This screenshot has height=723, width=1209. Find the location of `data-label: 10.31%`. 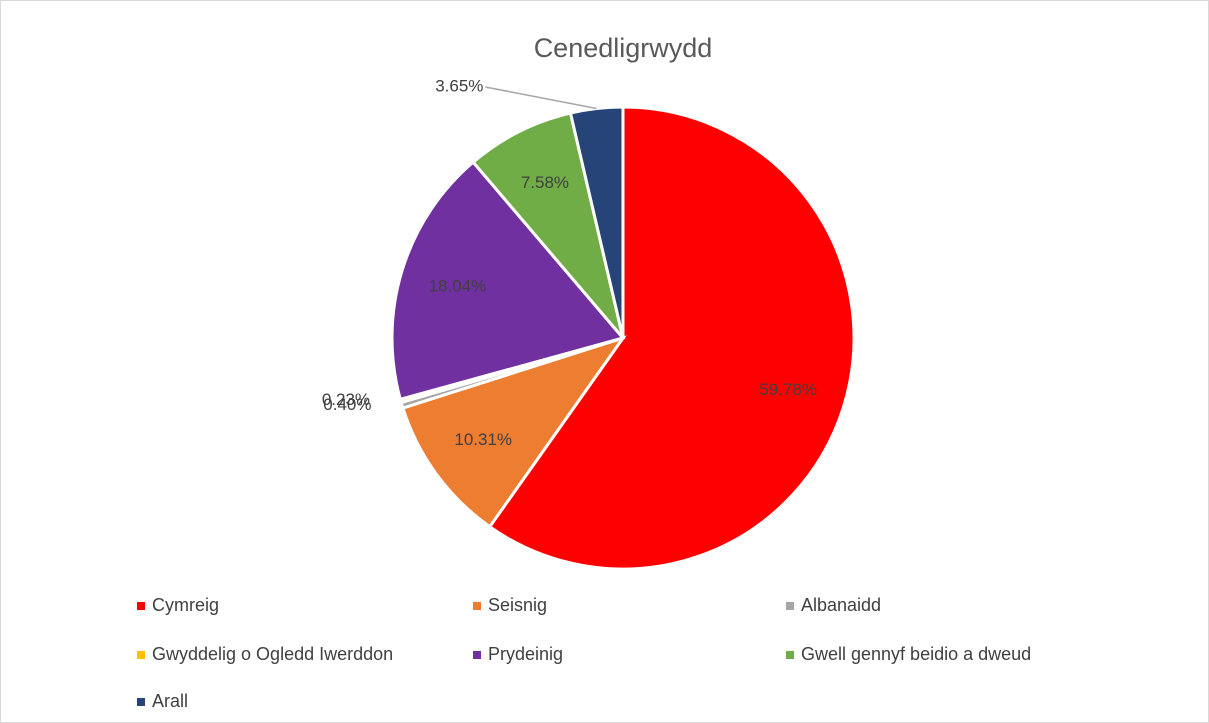

data-label: 10.31% is located at coordinates (483, 439).